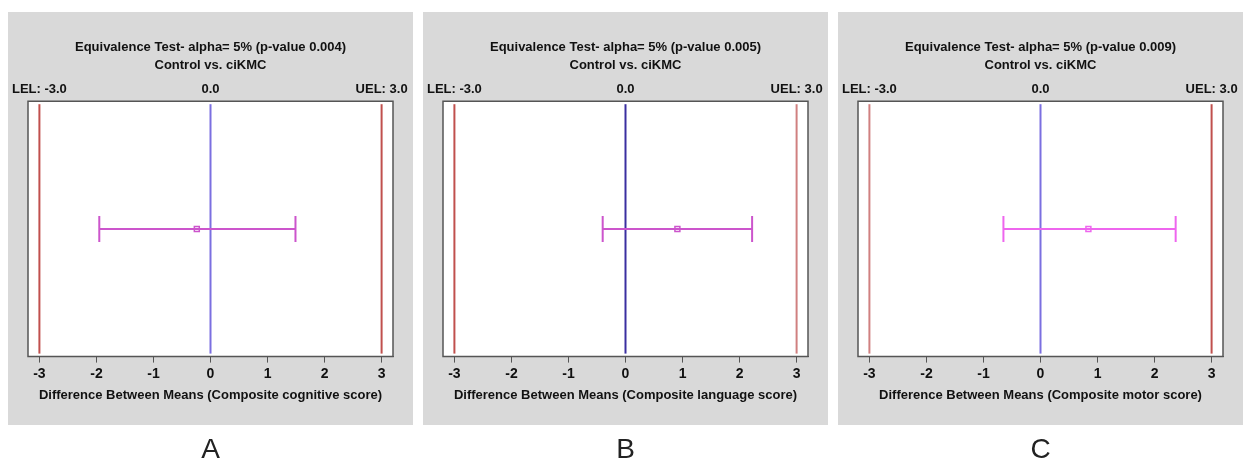 The width and height of the screenshot is (1249, 466). I want to click on chart-title: Equivalence Test- alpha= 5% (p-value 0.009), so click(1040, 47).